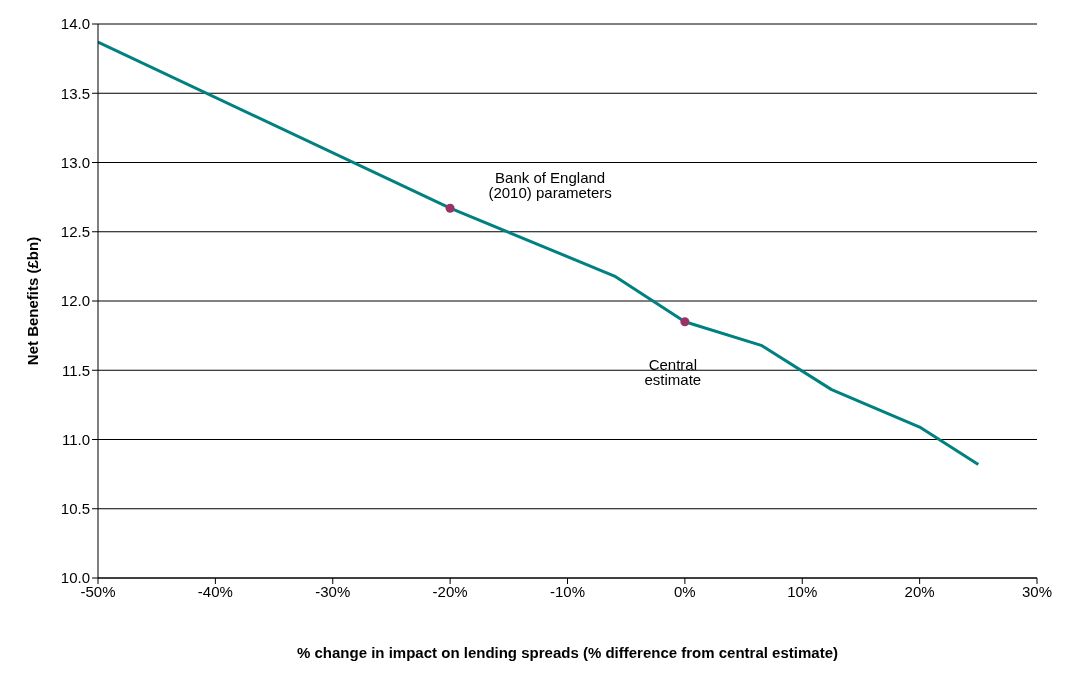  I want to click on y-tick-label: 11.0, so click(75, 439).